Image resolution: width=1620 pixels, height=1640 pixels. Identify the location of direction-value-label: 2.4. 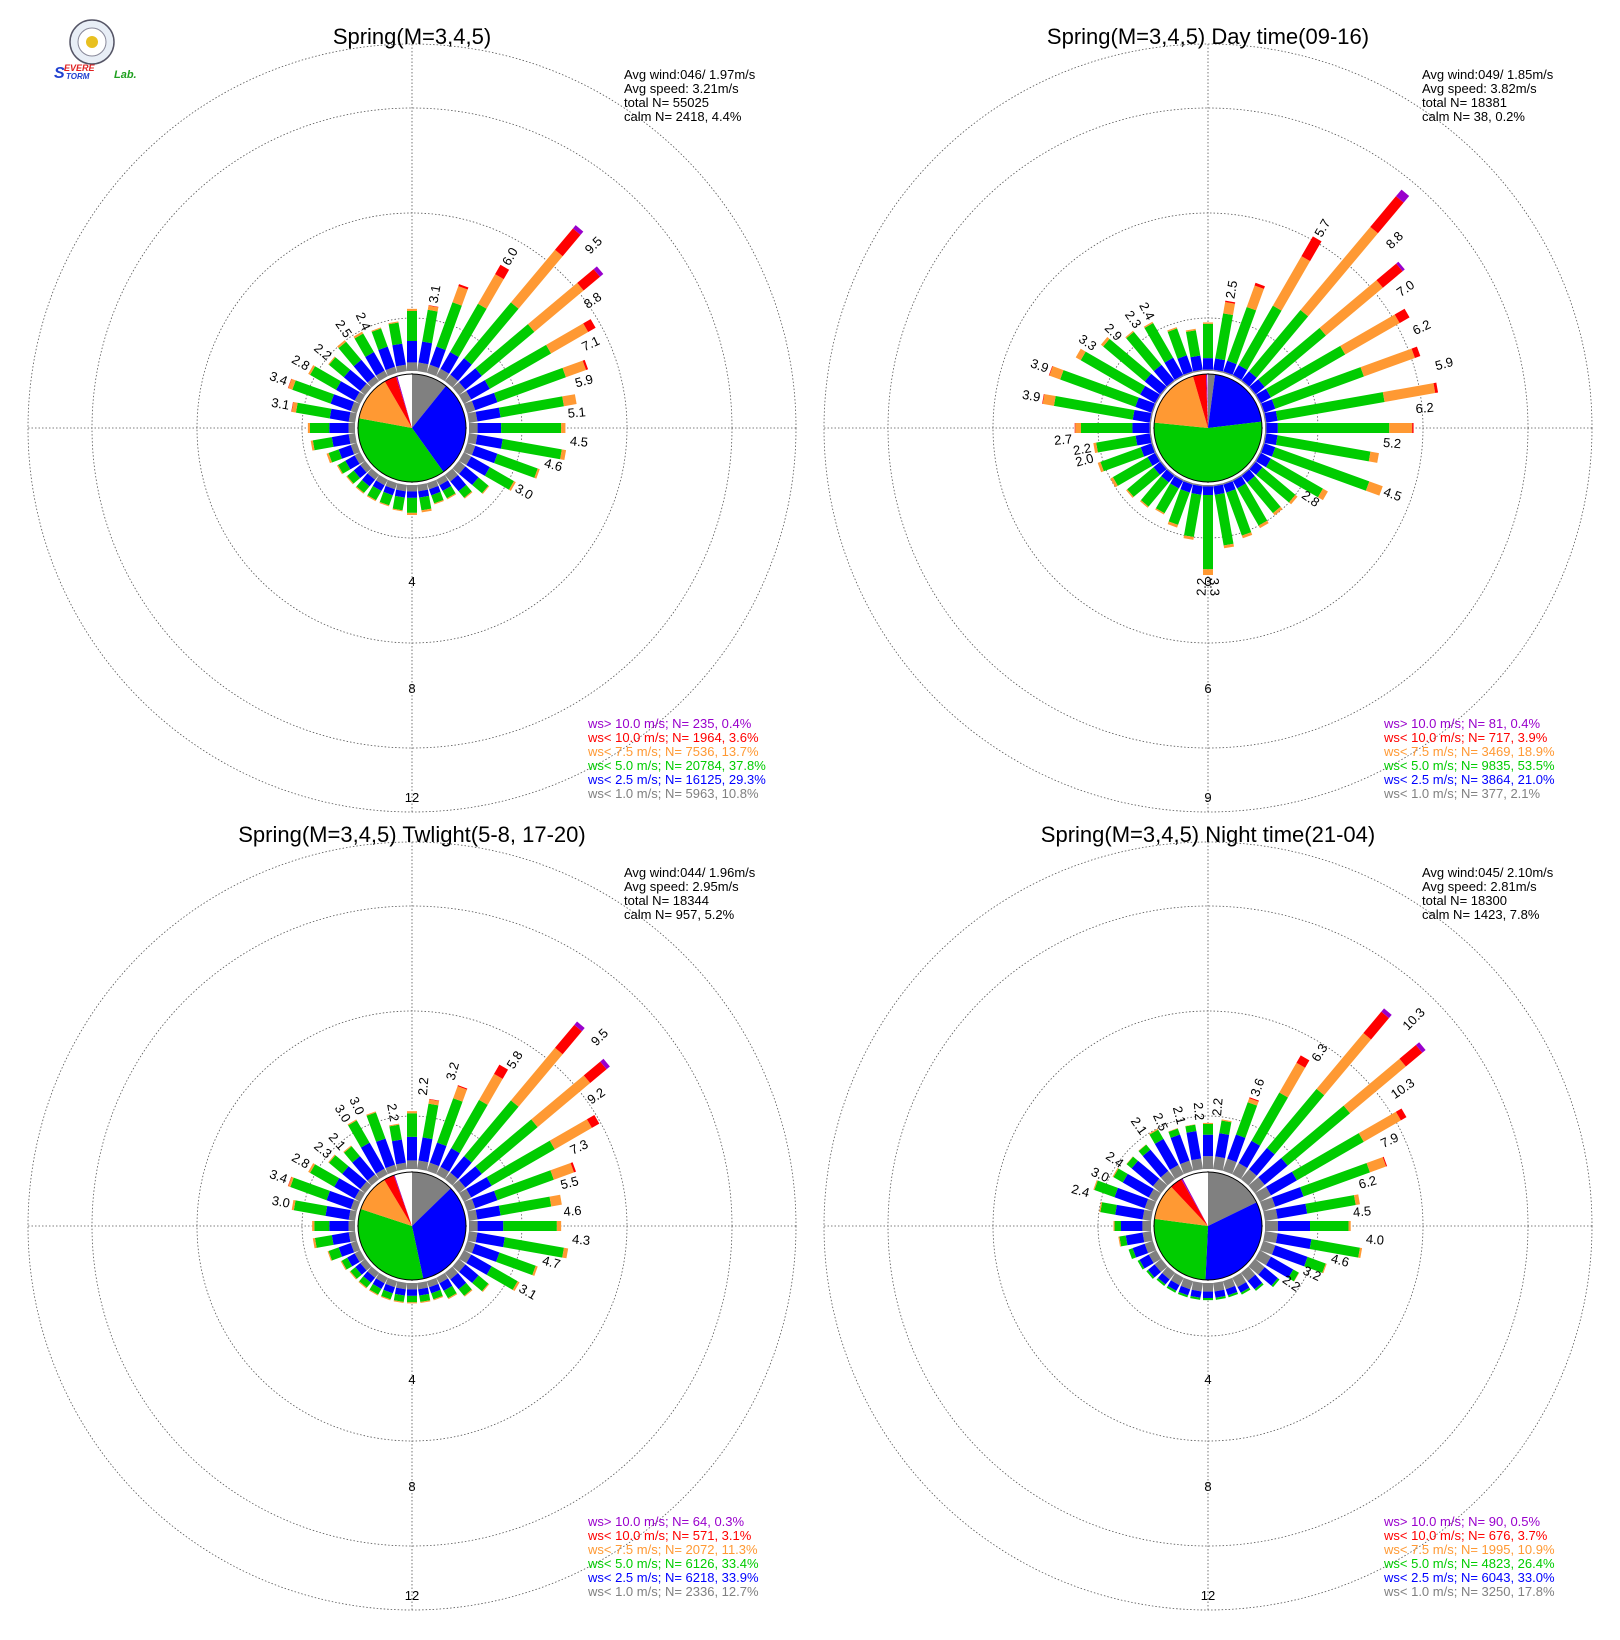
(1080, 1190).